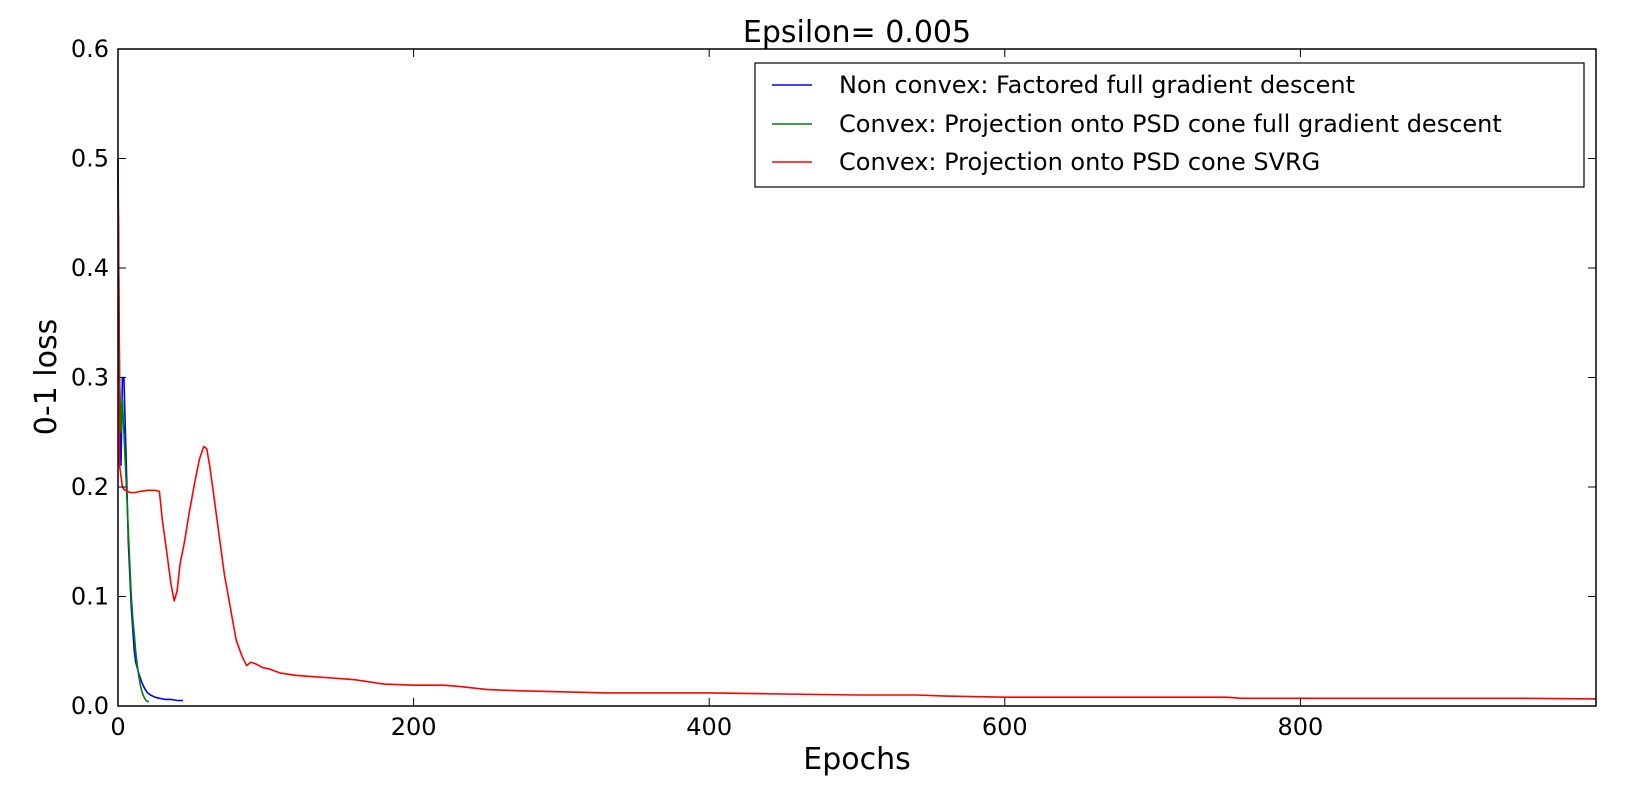  What do you see at coordinates (90, 268) in the screenshot?
I see `y-tick-label-4: 0.4` at bounding box center [90, 268].